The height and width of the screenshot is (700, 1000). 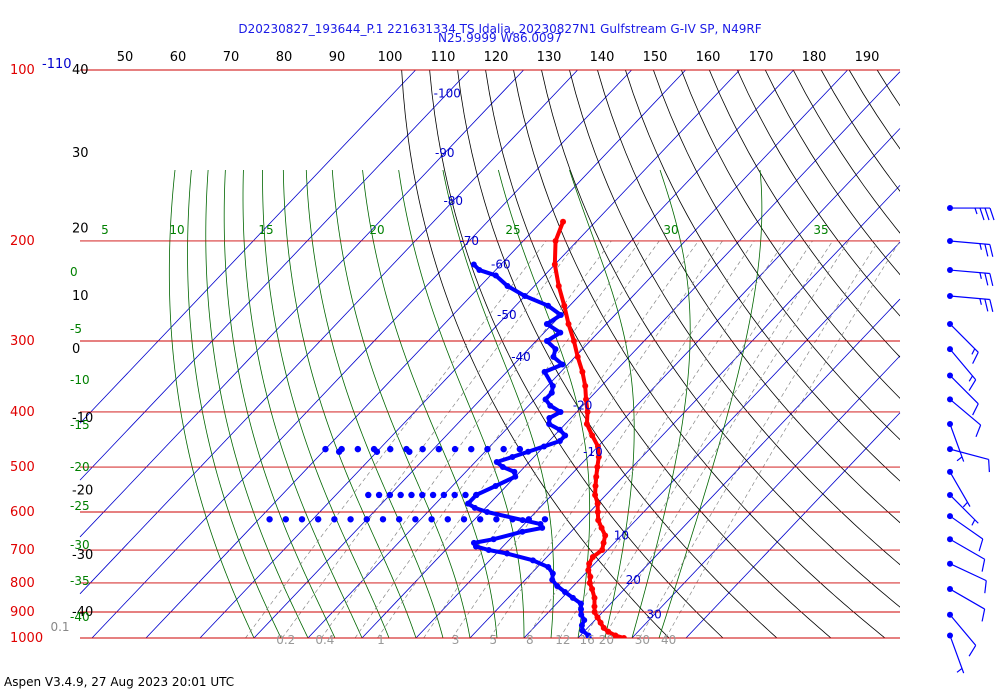 What do you see at coordinates (22, 70) in the screenshot?
I see `pressure-tick-label: 100` at bounding box center [22, 70].